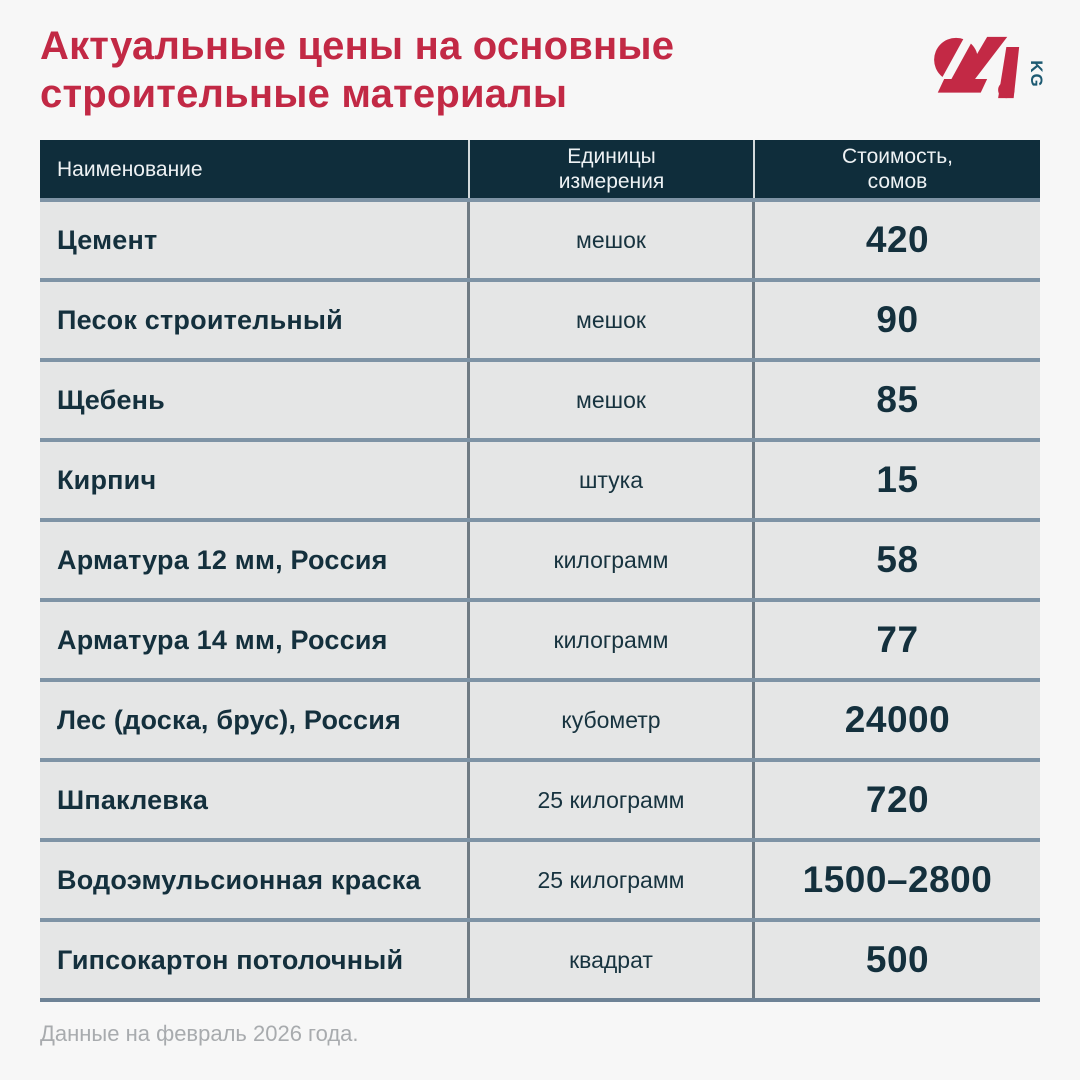 This screenshot has width=1080, height=1080. Describe the element at coordinates (612, 720) in the screenshot. I see `material-unit: кубометр` at that location.